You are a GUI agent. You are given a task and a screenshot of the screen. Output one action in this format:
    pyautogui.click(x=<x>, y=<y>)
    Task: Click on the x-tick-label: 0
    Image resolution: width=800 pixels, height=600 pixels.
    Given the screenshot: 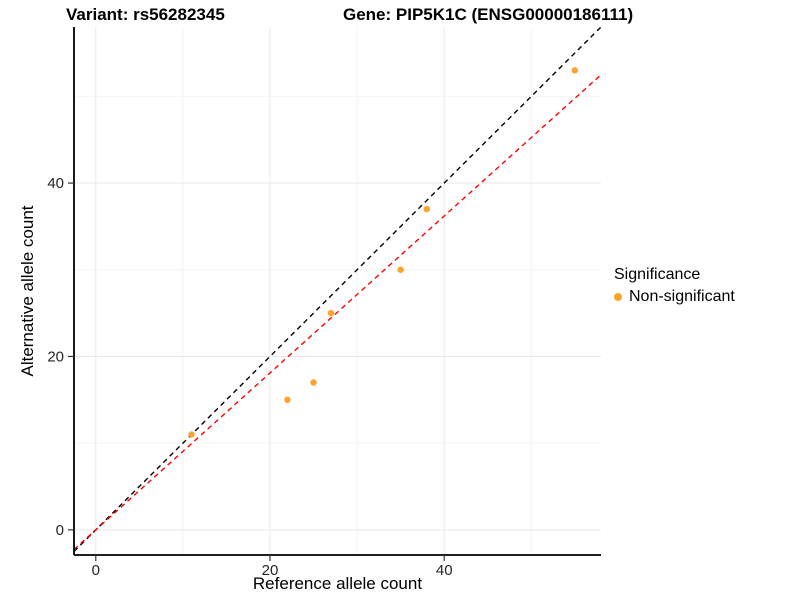 What is the action you would take?
    pyautogui.click(x=96, y=570)
    